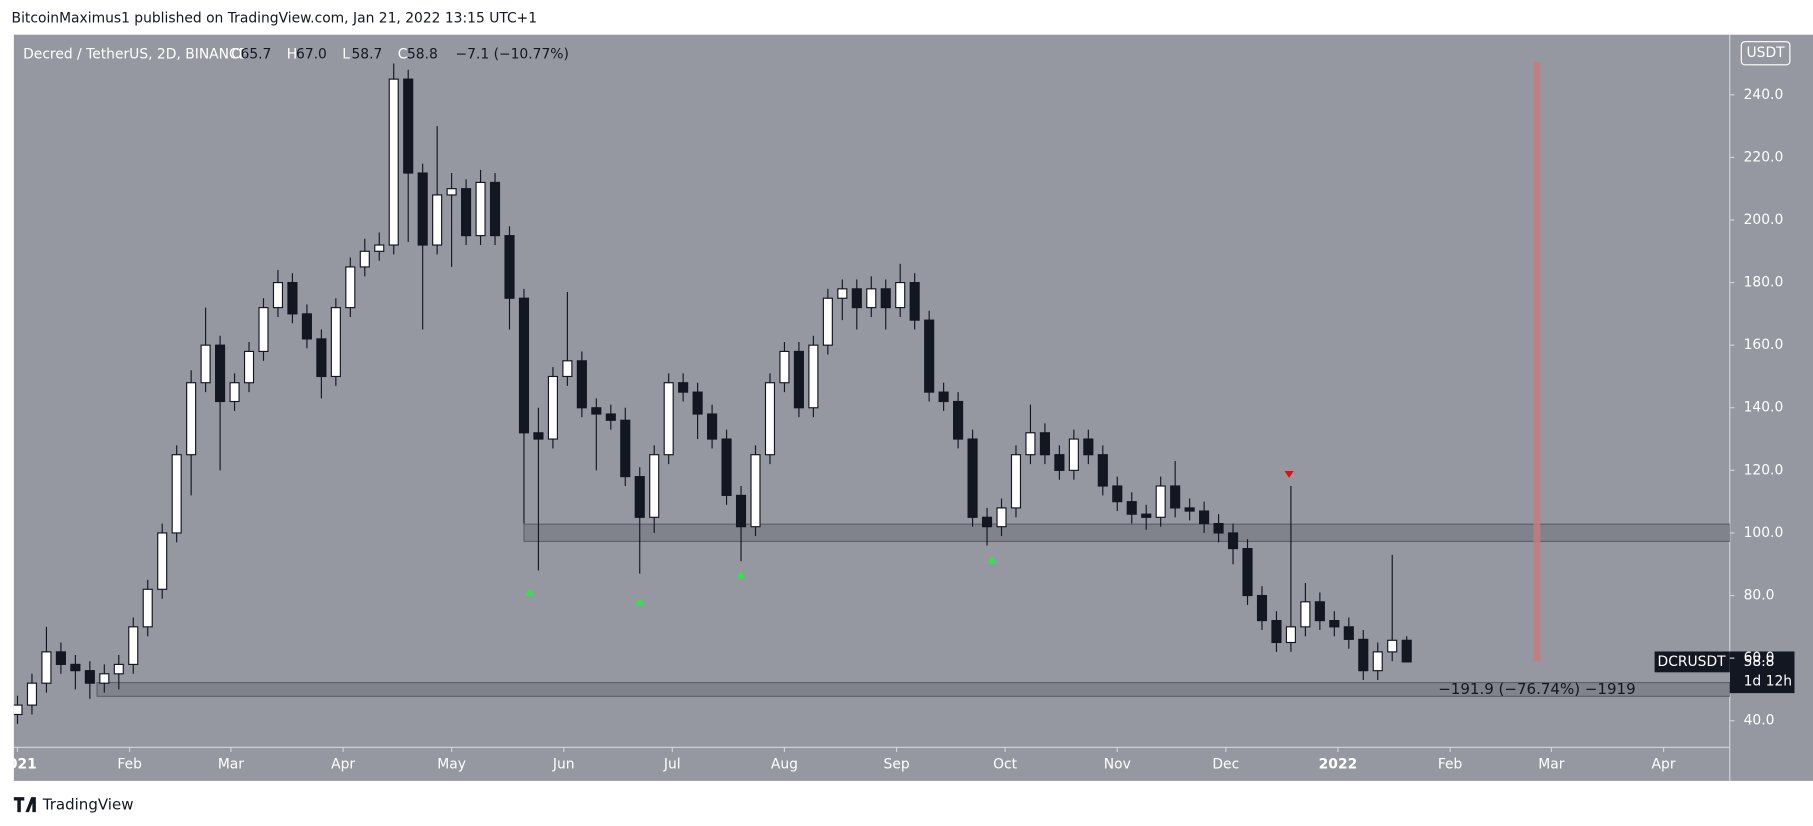  What do you see at coordinates (1764, 470) in the screenshot?
I see `y-tick-label: 120.0` at bounding box center [1764, 470].